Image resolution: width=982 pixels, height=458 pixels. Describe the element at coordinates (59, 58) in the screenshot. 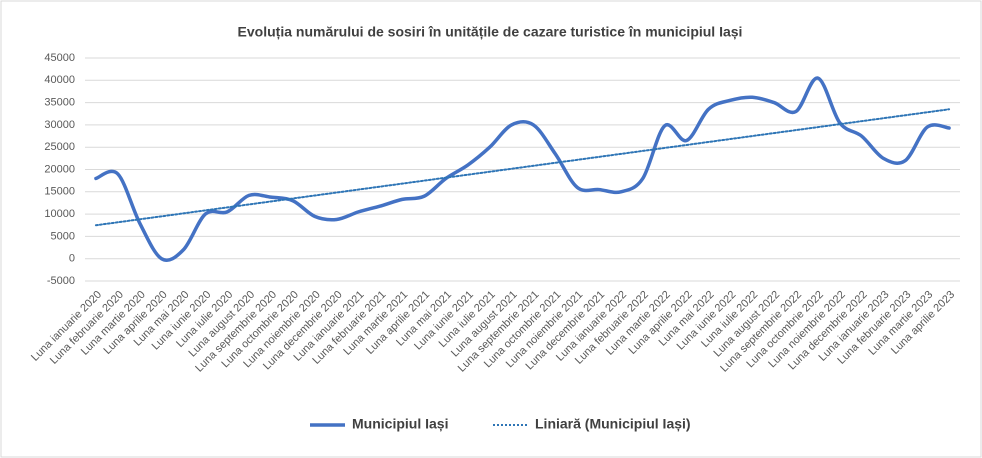

I see `y-tick-label: 45000` at that location.